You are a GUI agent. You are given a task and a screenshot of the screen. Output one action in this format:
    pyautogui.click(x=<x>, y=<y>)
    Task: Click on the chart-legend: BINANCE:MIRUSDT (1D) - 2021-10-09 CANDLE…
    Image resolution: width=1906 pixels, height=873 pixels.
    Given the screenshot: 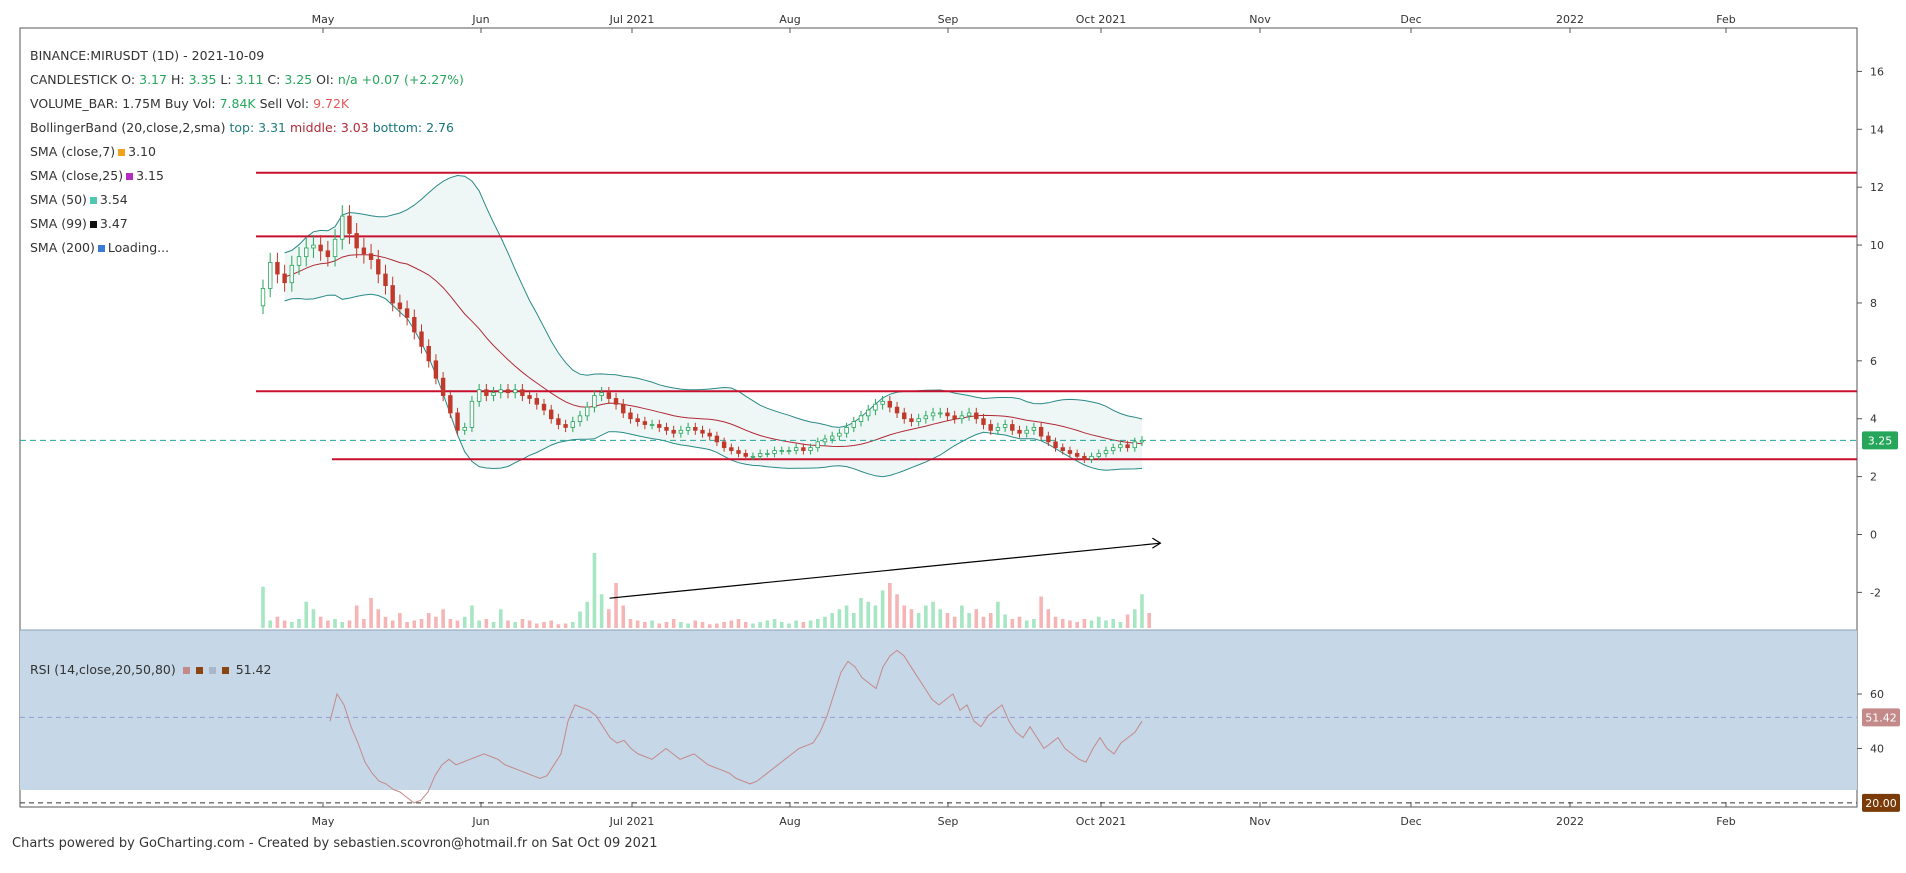 What is the action you would take?
    pyautogui.click(x=247, y=152)
    